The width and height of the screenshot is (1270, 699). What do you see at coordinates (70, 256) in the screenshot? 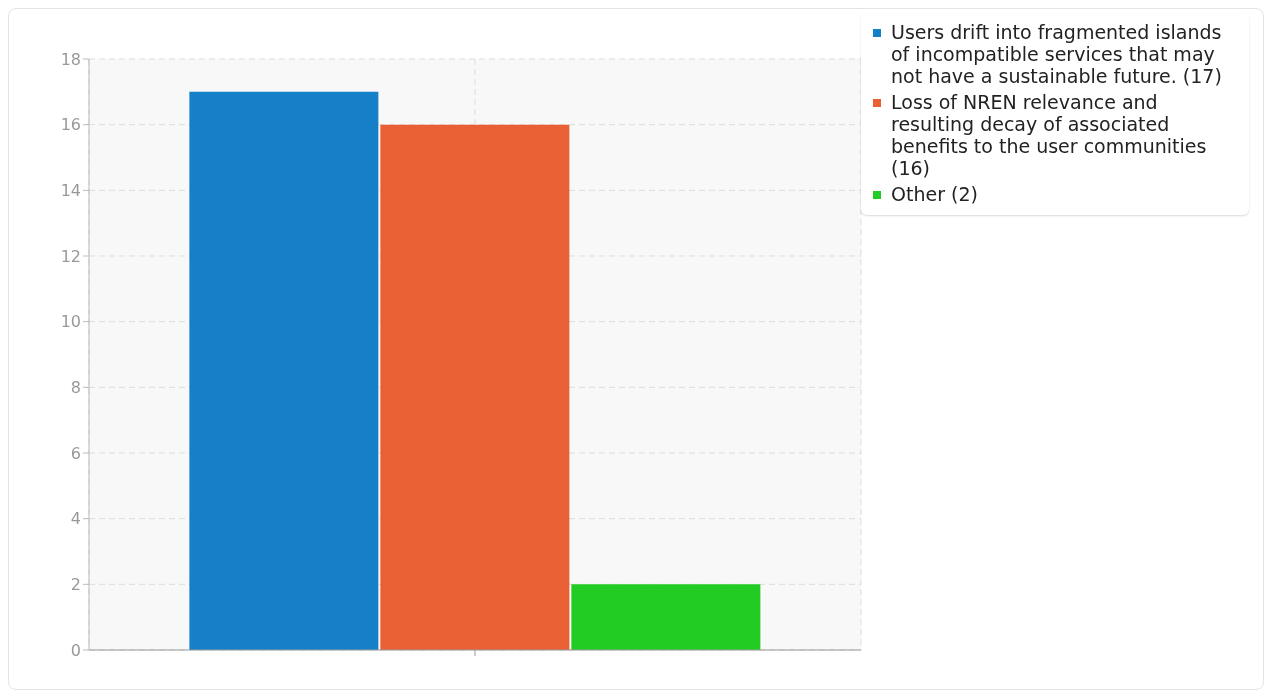
I see `y-tick-label: 12` at bounding box center [70, 256].